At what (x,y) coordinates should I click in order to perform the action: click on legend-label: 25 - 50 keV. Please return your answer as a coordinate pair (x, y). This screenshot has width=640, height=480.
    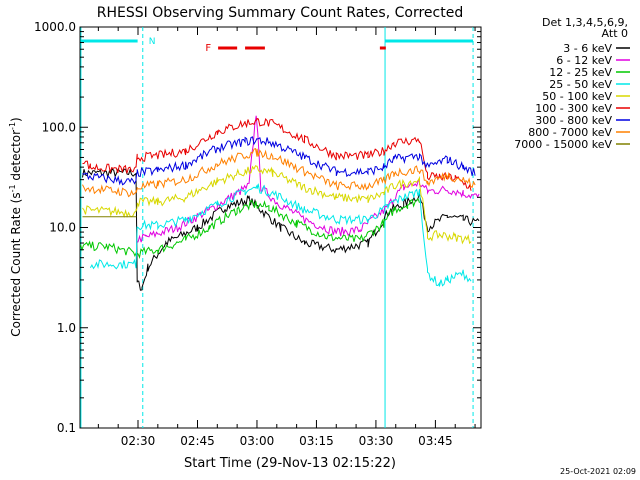
    Looking at the image, I should click on (580, 84).